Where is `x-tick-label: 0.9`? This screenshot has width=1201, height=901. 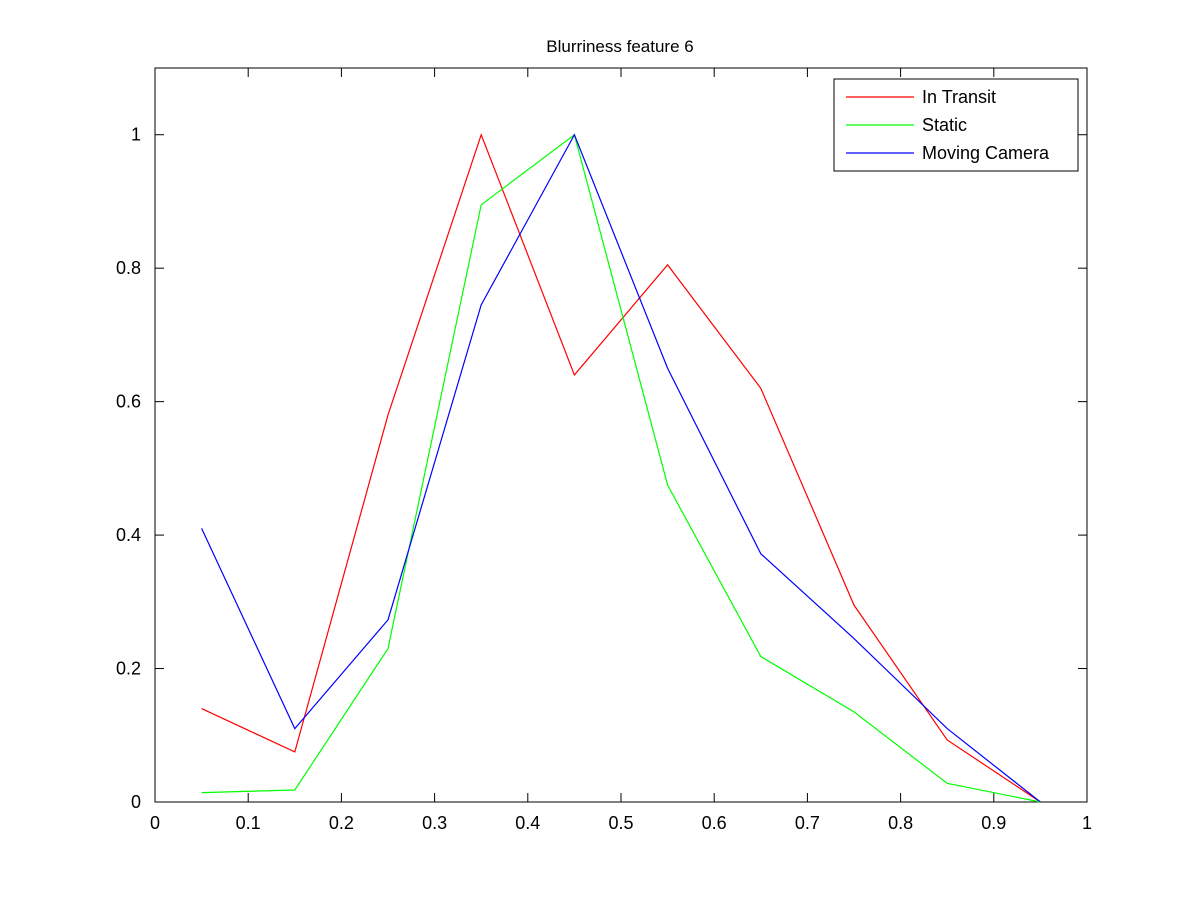
x-tick-label: 0.9 is located at coordinates (993, 823).